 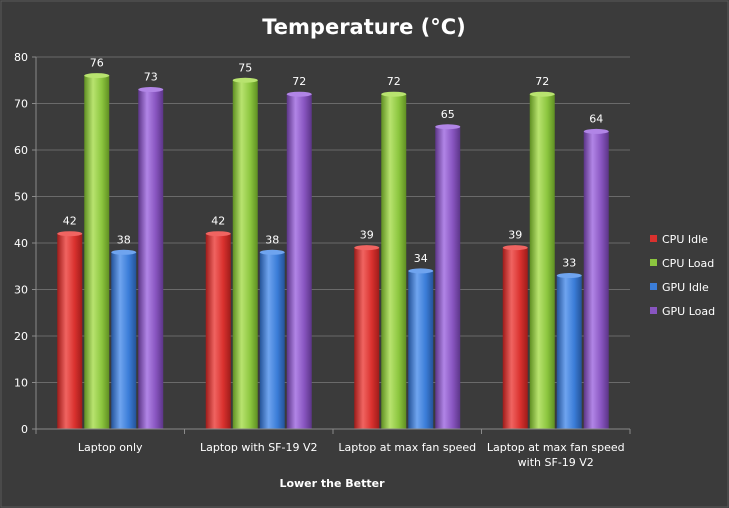 What do you see at coordinates (685, 239) in the screenshot?
I see `legend-label: CPU Idle` at bounding box center [685, 239].